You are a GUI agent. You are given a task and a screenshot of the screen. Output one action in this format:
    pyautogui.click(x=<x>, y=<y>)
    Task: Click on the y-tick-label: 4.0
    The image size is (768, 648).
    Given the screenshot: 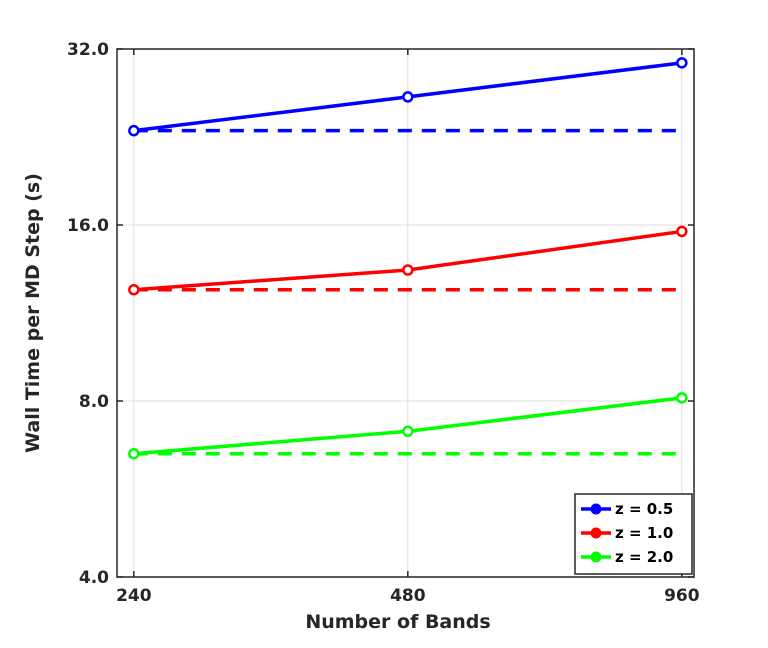 What is the action you would take?
    pyautogui.click(x=94, y=578)
    